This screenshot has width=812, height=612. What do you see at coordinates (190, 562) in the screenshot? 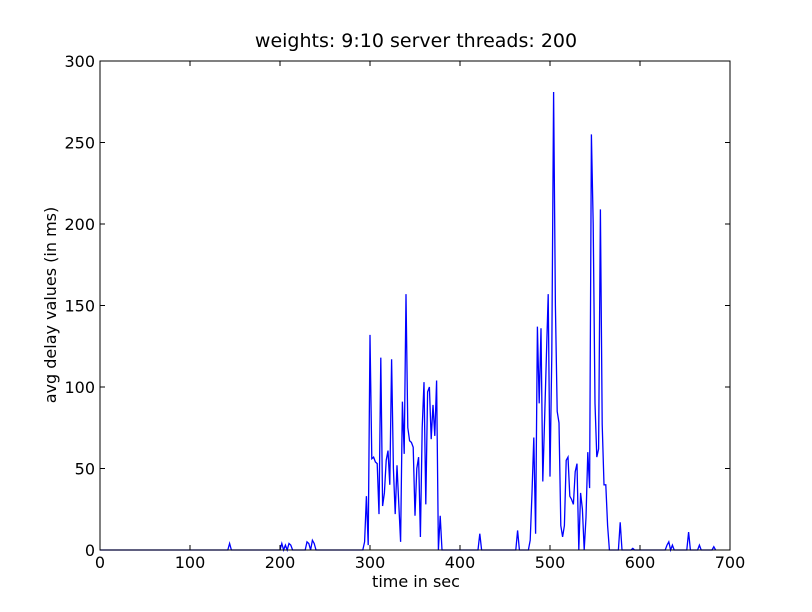
I see `x-tick-label: 100` at bounding box center [190, 562].